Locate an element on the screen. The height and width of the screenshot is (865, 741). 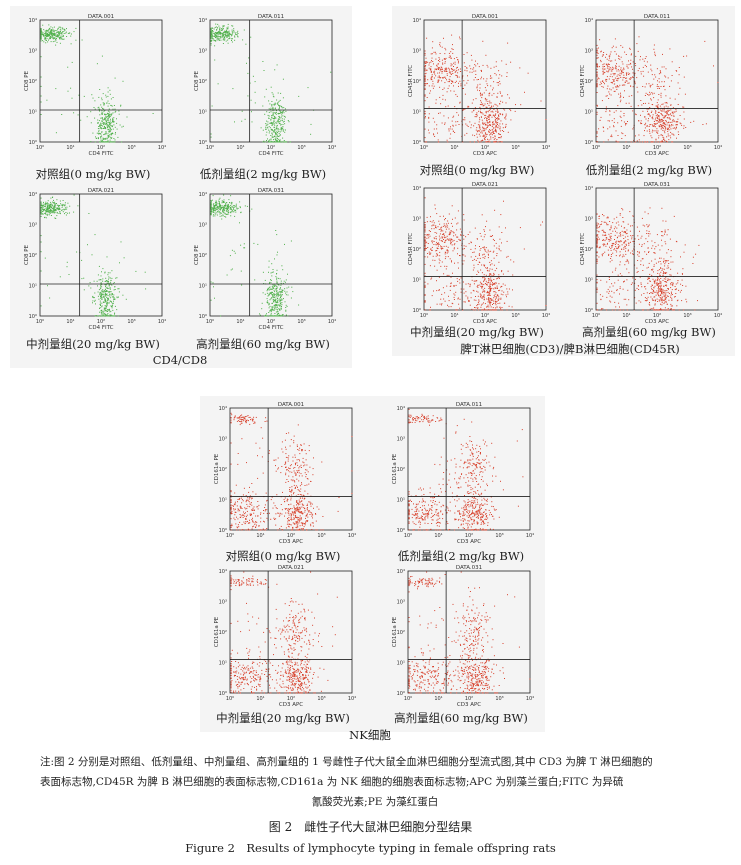
x-tick-label: 10⁴ is located at coordinates (718, 148).